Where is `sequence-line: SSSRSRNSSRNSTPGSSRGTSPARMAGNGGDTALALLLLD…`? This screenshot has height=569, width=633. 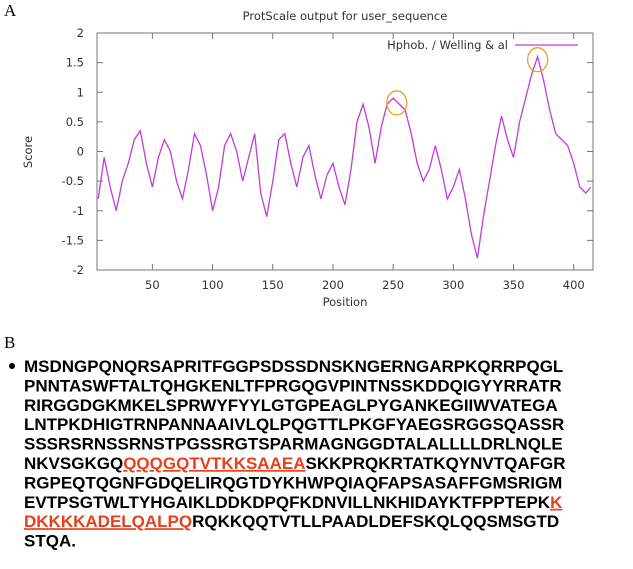
sequence-line: SSSRSRNSSRNSTPGSSRGTSPARMAGNGGDTALALLLLD… is located at coordinates (293, 444).